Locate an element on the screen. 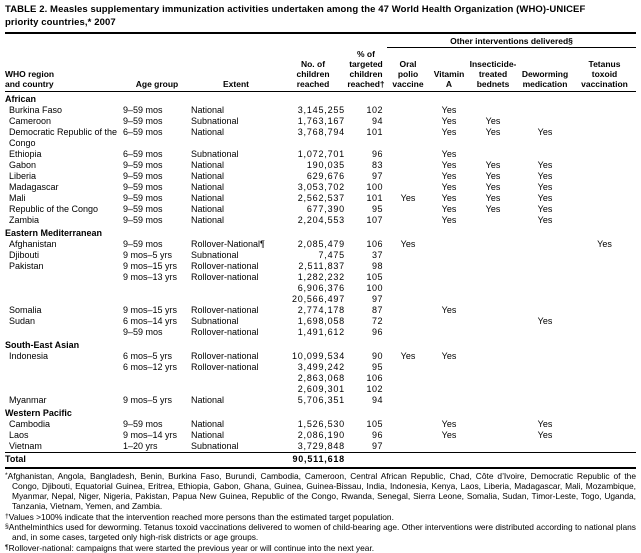 This screenshot has height=553, width=641. cell-pct-reached: 102 is located at coordinates (374, 388).